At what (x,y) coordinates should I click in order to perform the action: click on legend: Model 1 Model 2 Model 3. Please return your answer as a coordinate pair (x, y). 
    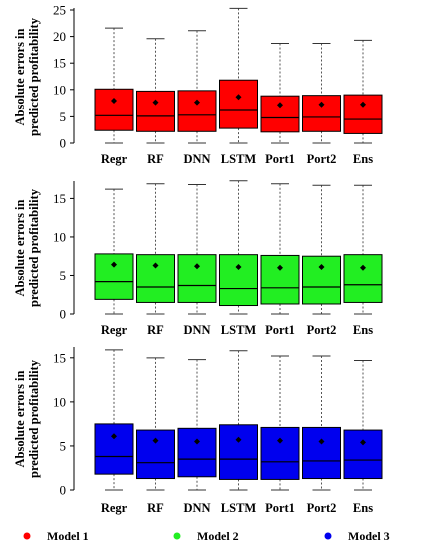
    Looking at the image, I should click on (206, 536).